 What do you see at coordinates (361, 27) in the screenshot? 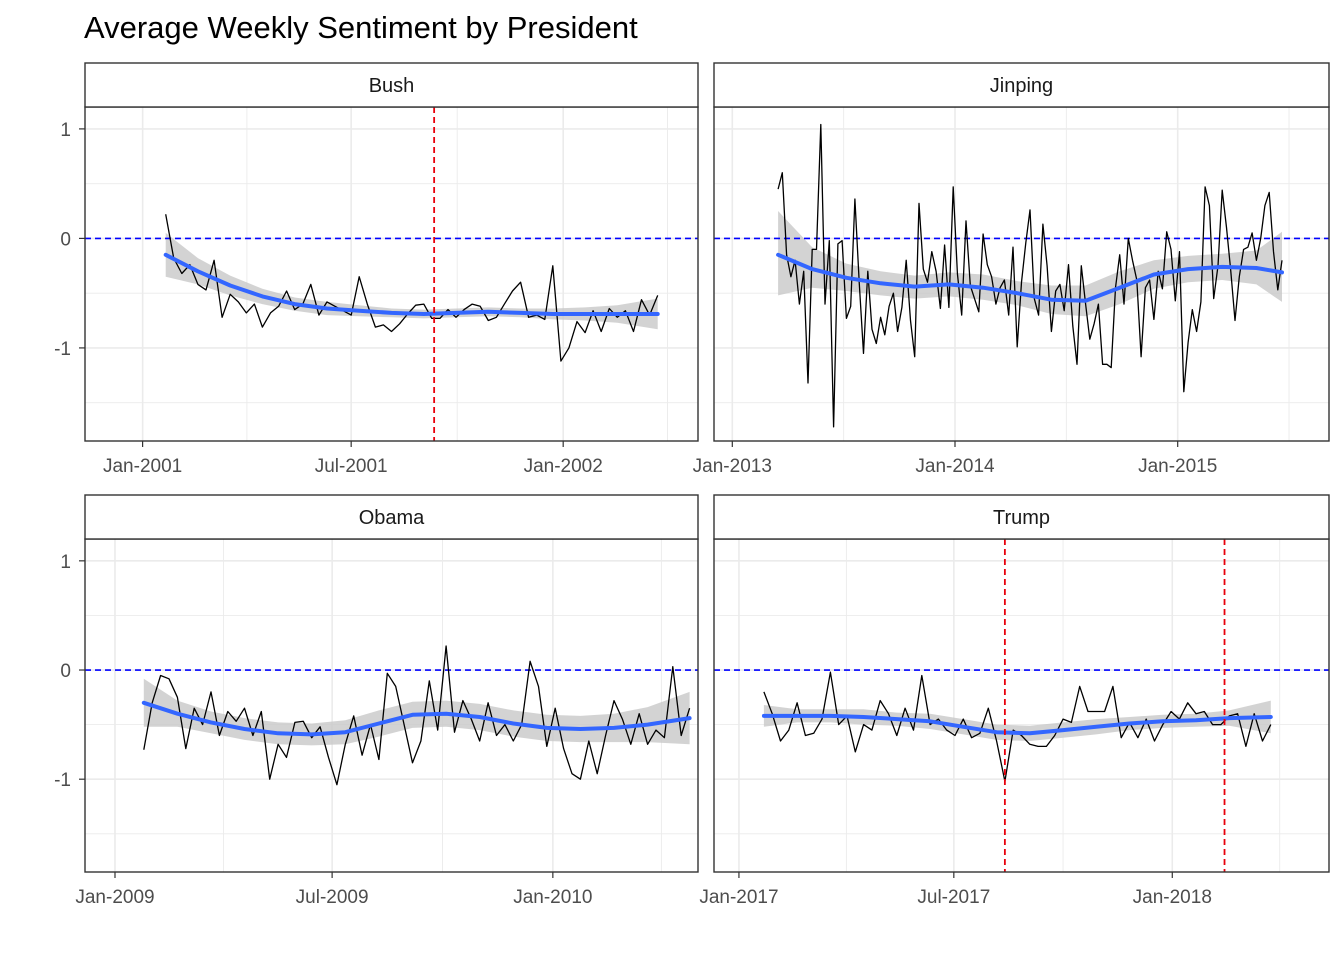
I see `chart-title: Average Weekly Sentiment by President` at bounding box center [361, 27].